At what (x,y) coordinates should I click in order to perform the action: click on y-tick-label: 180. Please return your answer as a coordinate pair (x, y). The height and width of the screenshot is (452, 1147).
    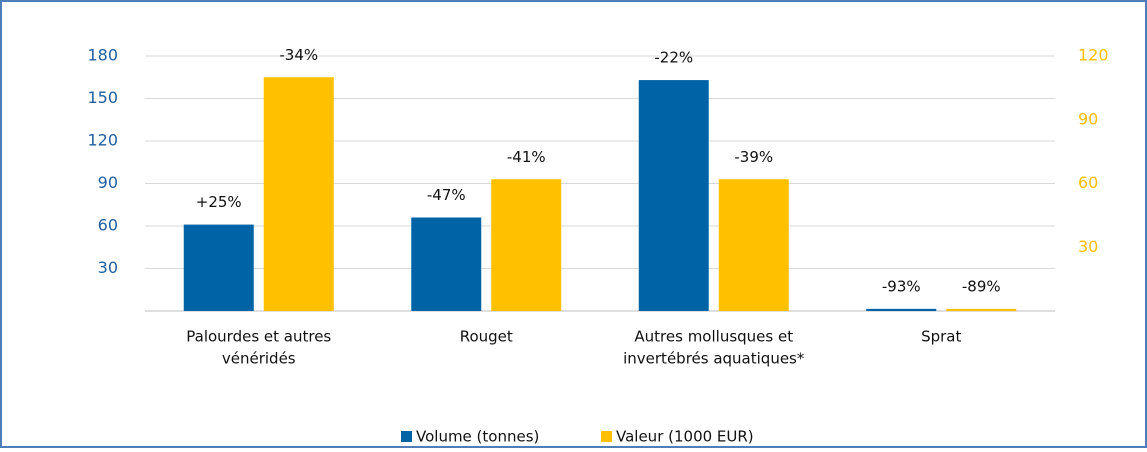
    Looking at the image, I should click on (102, 55).